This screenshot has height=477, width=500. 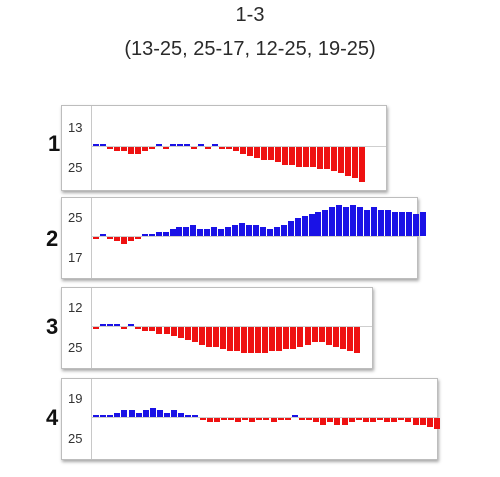 I want to click on chart-3-axis, so click(x=91, y=328).